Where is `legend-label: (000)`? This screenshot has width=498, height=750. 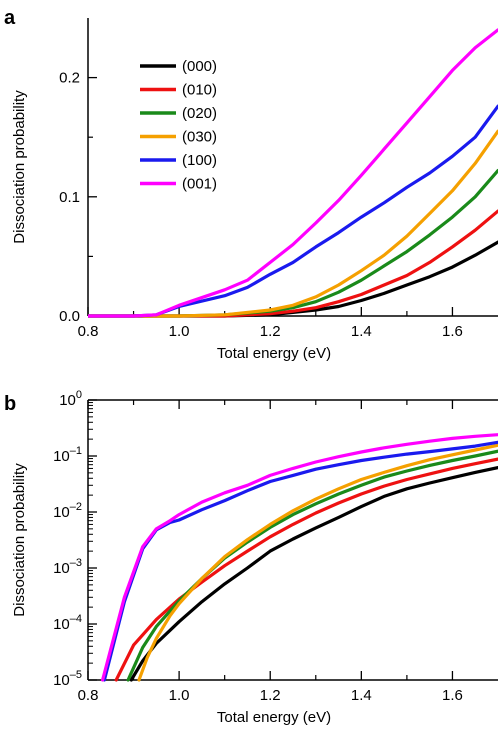 legend-label: (000) is located at coordinates (199, 66).